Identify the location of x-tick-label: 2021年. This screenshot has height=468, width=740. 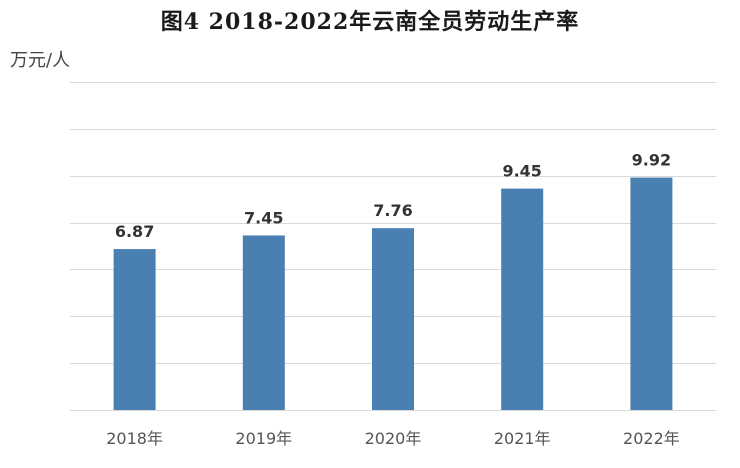
(522, 438).